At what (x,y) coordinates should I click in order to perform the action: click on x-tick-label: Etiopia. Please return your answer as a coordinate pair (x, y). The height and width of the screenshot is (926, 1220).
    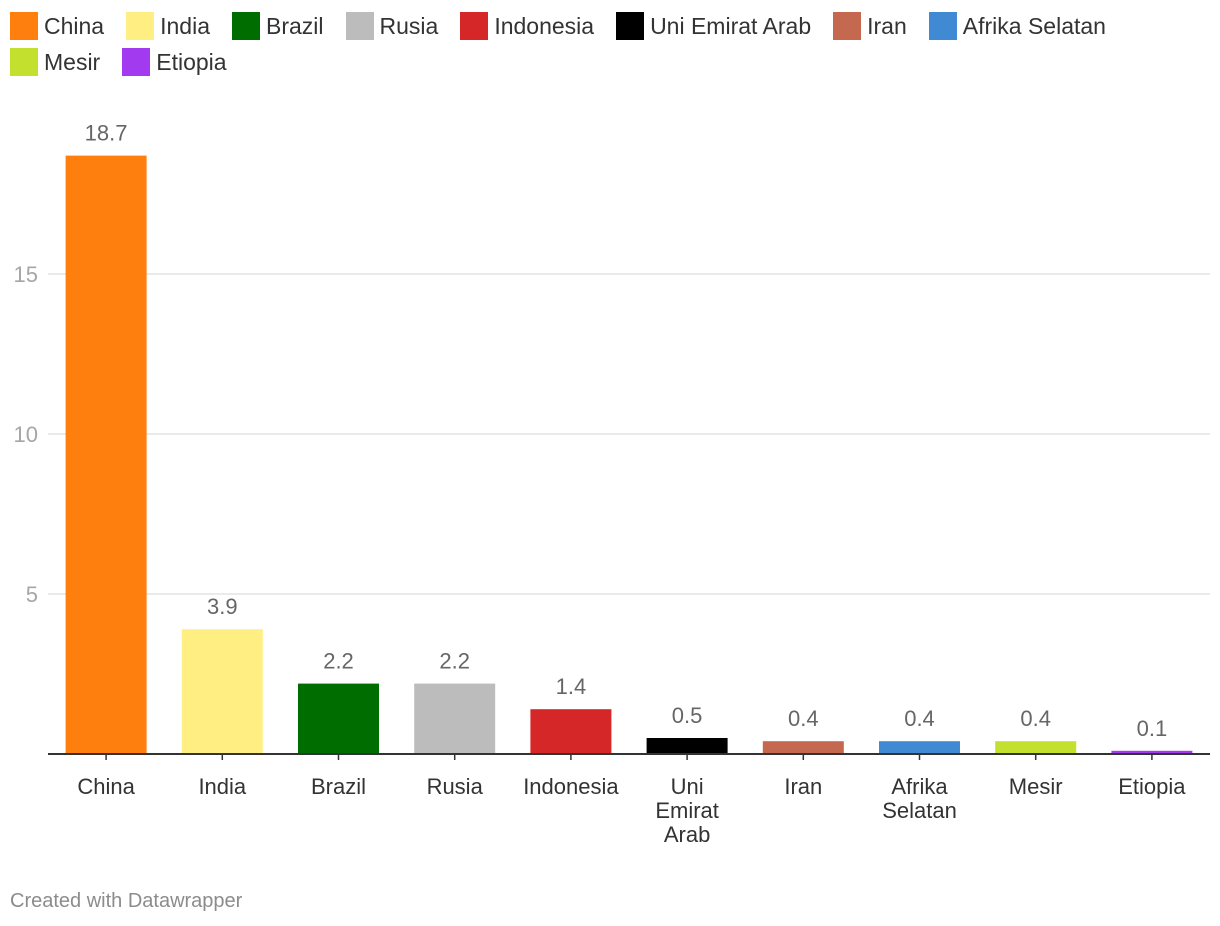
    Looking at the image, I should click on (1152, 786).